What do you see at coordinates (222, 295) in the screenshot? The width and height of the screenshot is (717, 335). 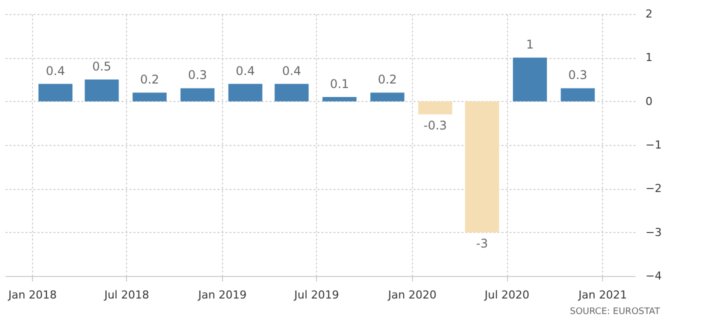 I see `x-tick-label: Jan 2019` at bounding box center [222, 295].